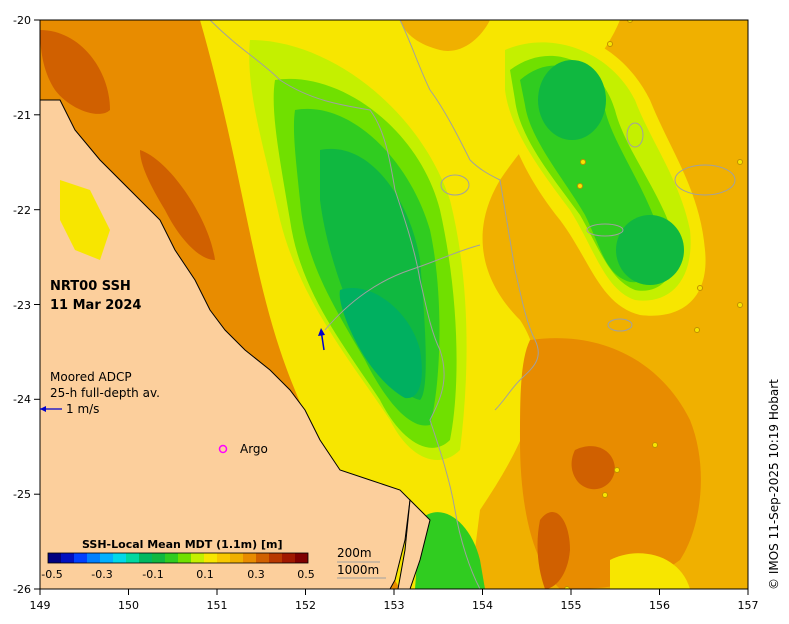 The height and width of the screenshot is (624, 789). Describe the element at coordinates (223, 449) in the screenshot. I see `argo-legend-marker` at that location.